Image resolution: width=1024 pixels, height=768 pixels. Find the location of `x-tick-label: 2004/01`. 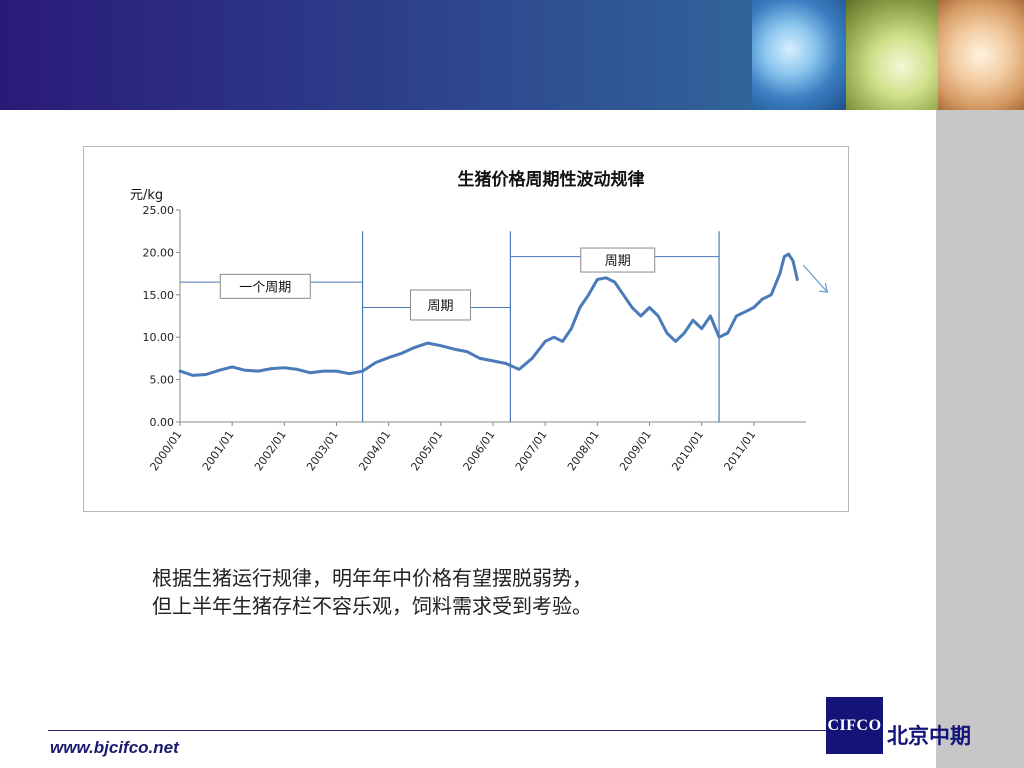

x-tick-label: 2004/01 is located at coordinates (374, 450).